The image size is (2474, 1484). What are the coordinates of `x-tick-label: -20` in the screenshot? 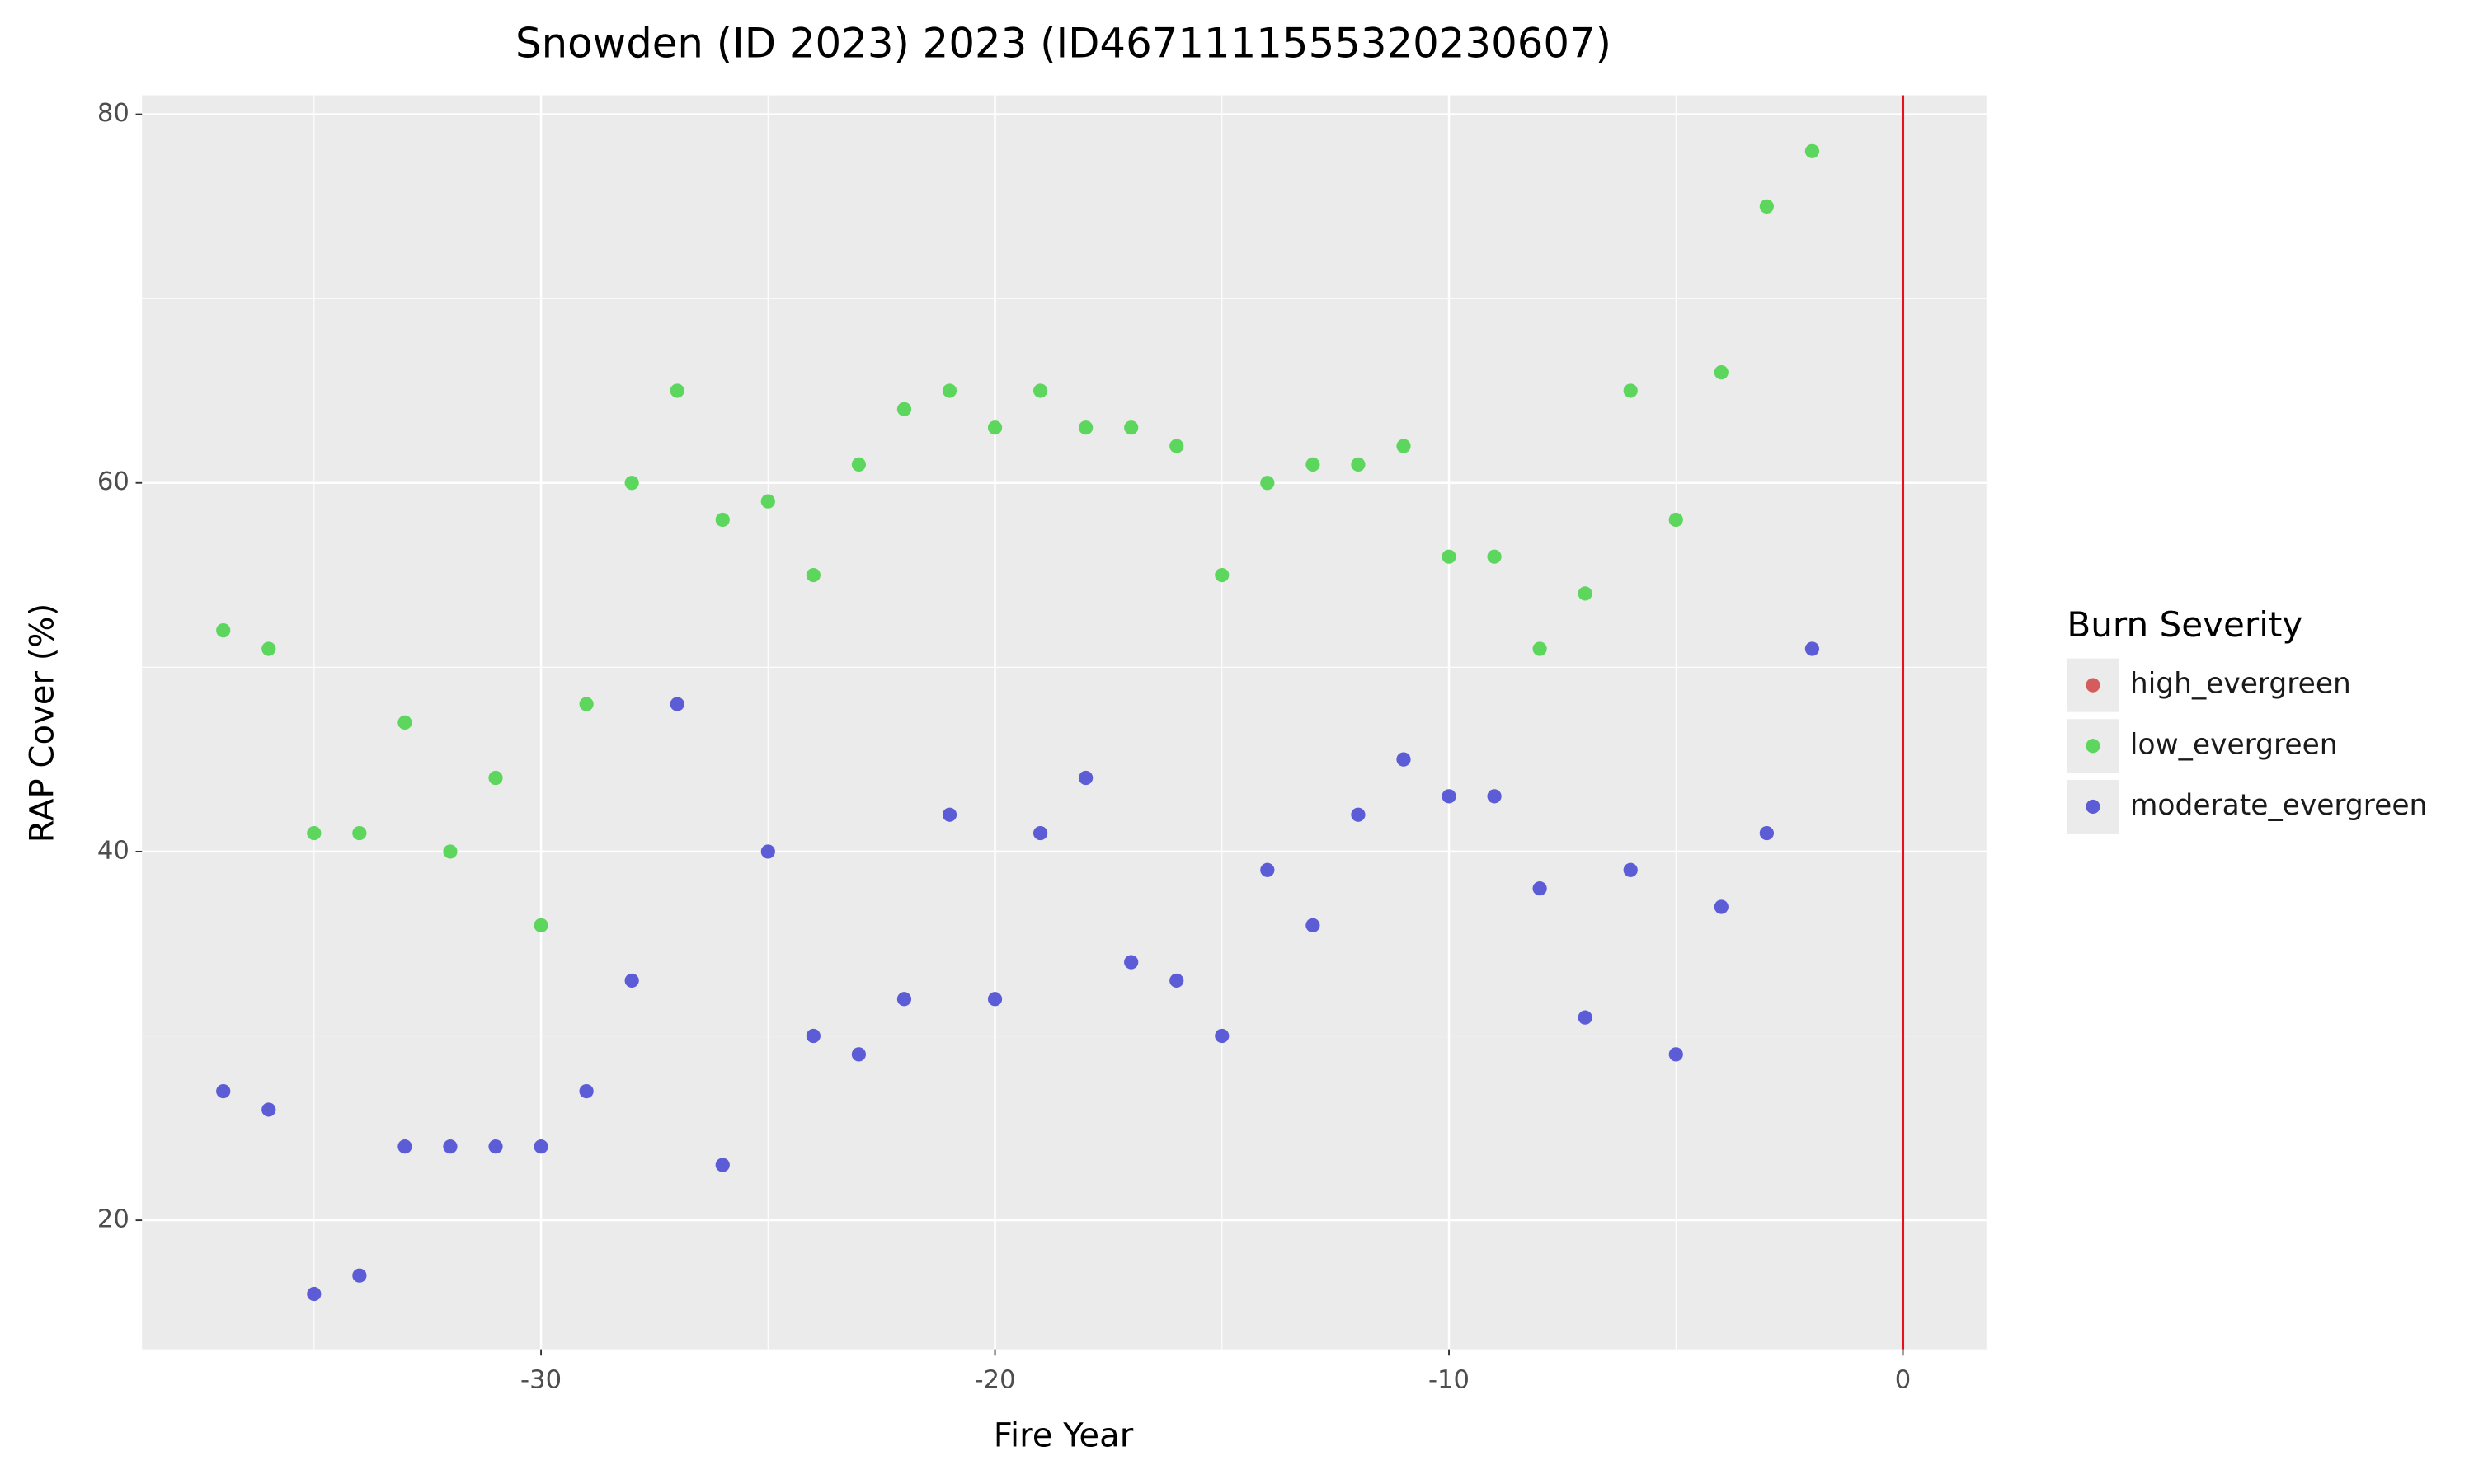 It's located at (995, 1379).